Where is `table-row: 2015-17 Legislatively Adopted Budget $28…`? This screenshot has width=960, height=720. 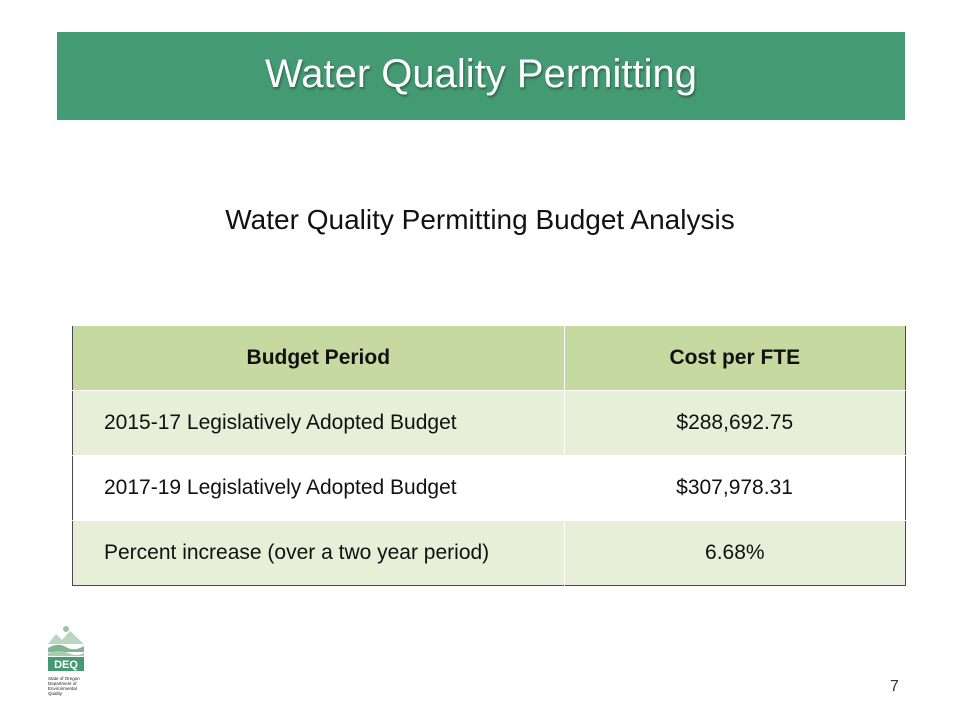
table-row: 2015-17 Legislatively Adopted Budget $28… is located at coordinates (489, 423).